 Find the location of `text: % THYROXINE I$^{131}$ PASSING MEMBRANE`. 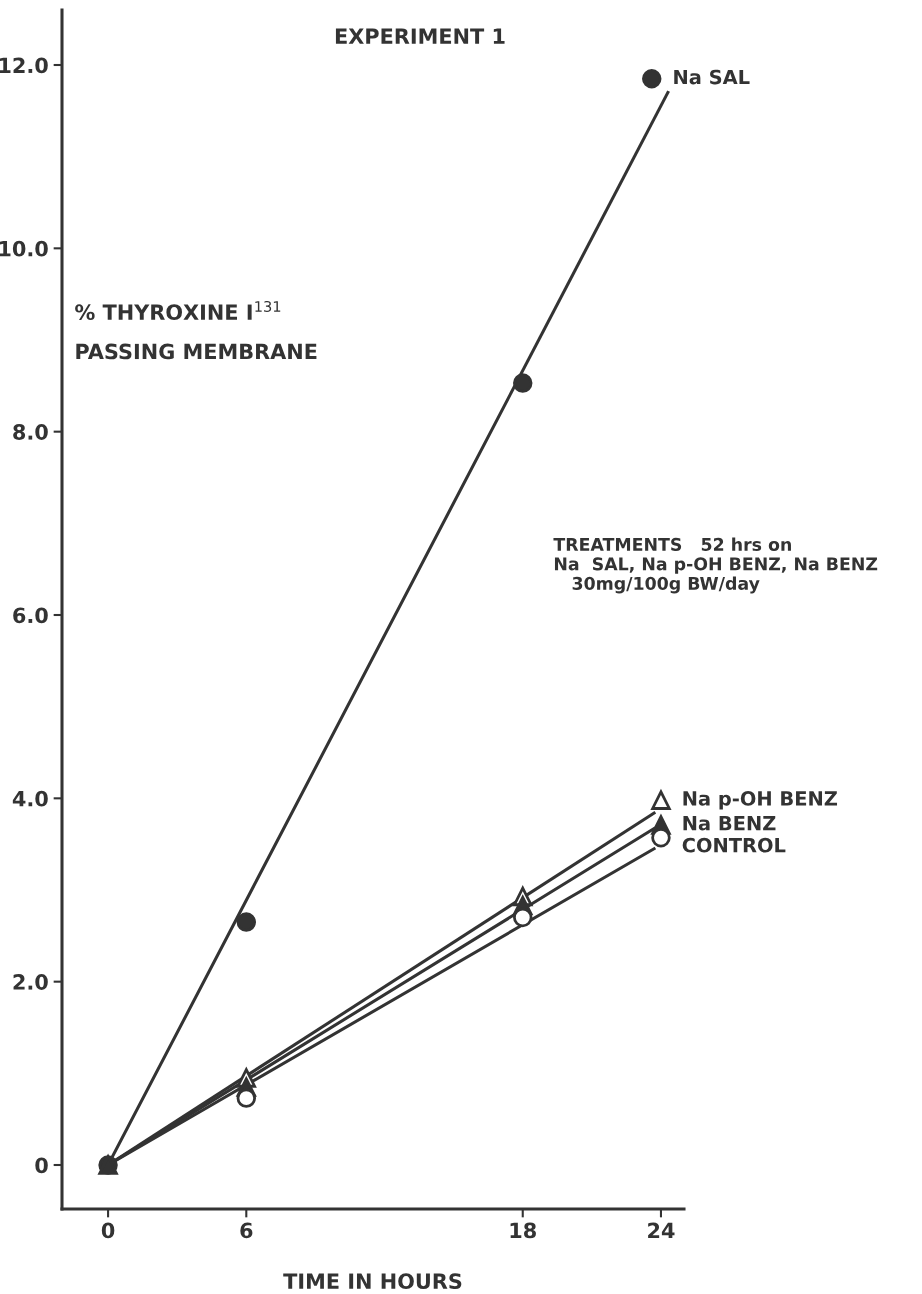

text: % THYROXINE I$^{131}$ PASSING MEMBRANE is located at coordinates (196, 330).